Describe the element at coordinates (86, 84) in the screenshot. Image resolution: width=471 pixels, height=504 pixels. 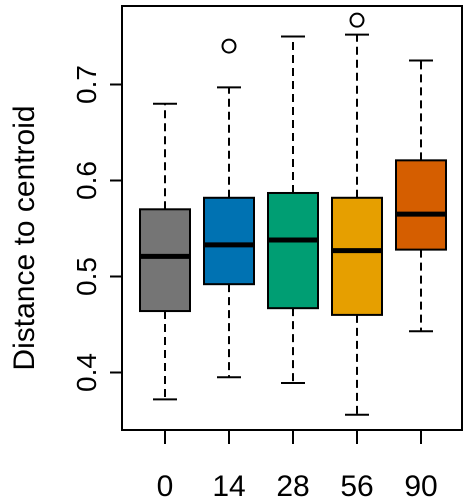
I see `y-tick-label: 0.7` at that location.